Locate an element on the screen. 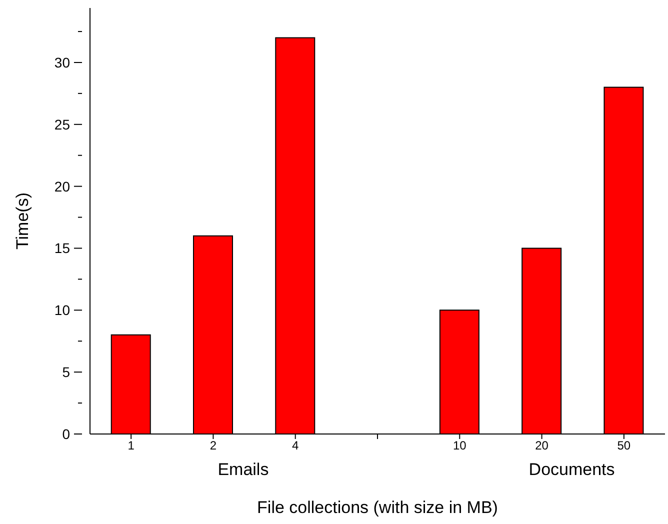 Image resolution: width=668 pixels, height=524 pixels. text: Emails is located at coordinates (243, 470).